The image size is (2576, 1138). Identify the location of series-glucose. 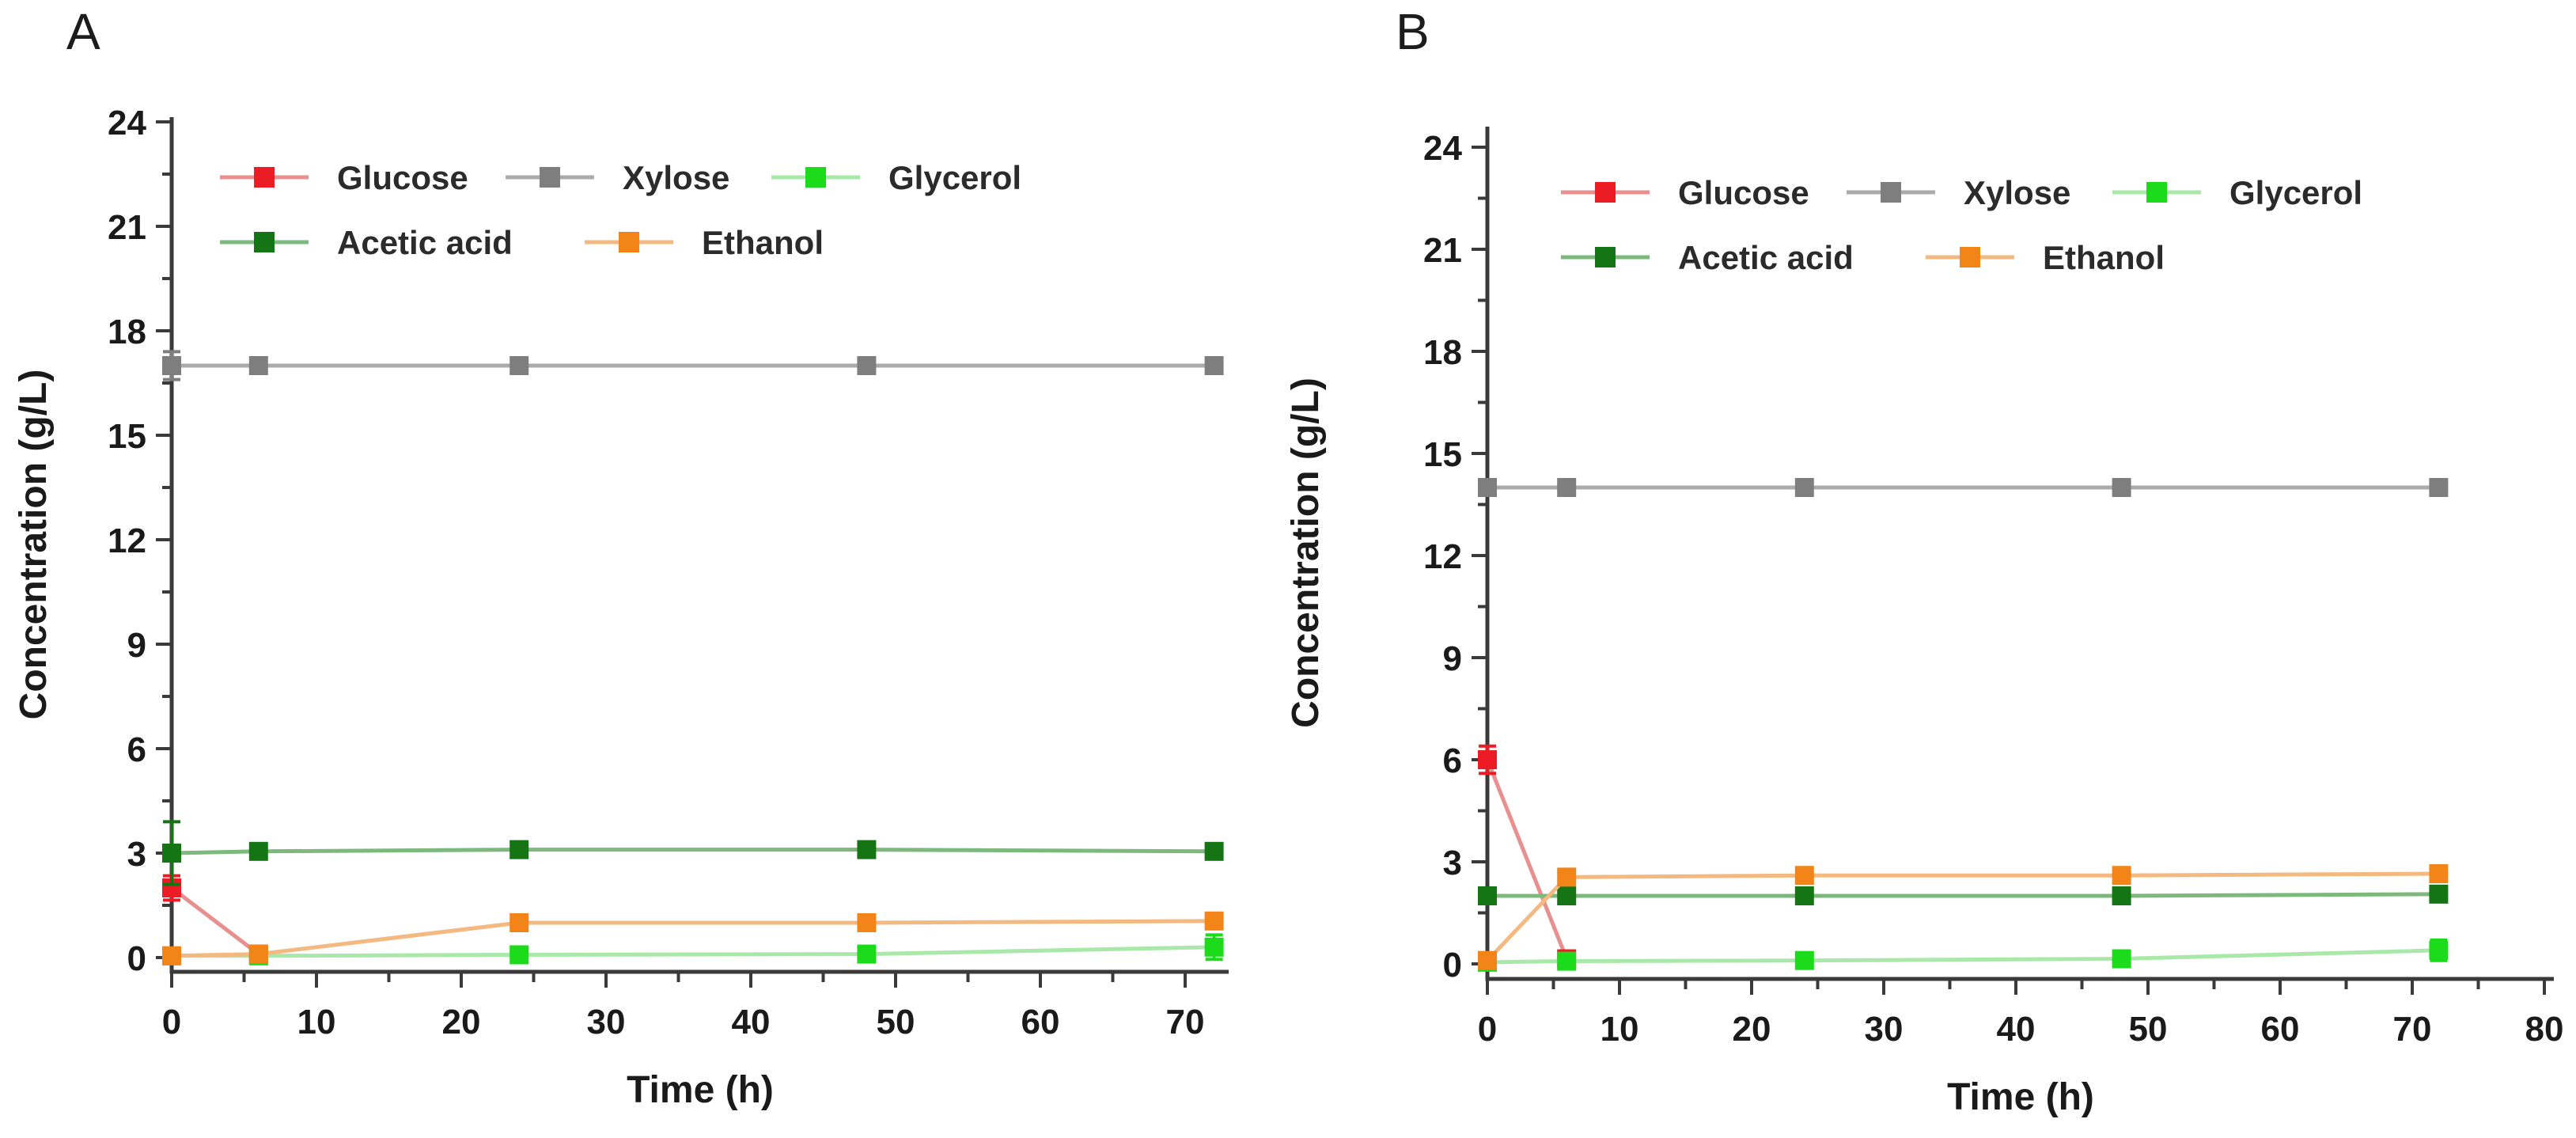
(1527, 857).